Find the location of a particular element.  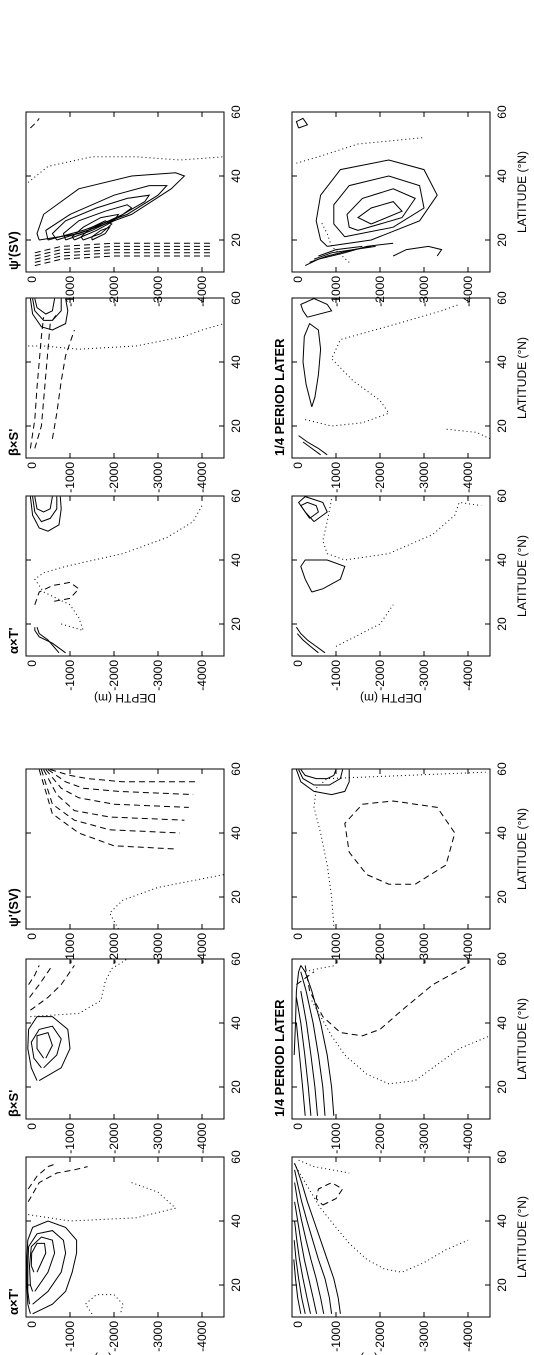

panel-12: 20 40 60 0 -1000 -2000 -3000 -4000 LATITUDE (°N) is located at coordinates (410, 206).